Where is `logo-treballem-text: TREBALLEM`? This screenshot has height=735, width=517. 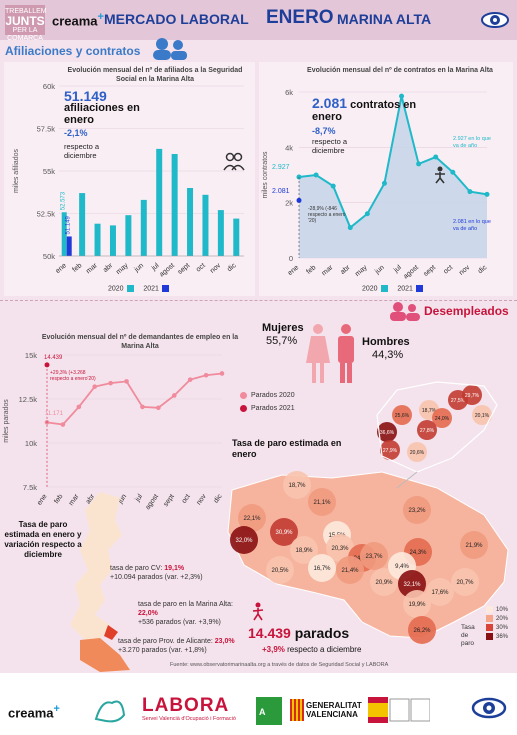
logo-treballem-text: TREBALLEM is located at coordinates (26, 11).